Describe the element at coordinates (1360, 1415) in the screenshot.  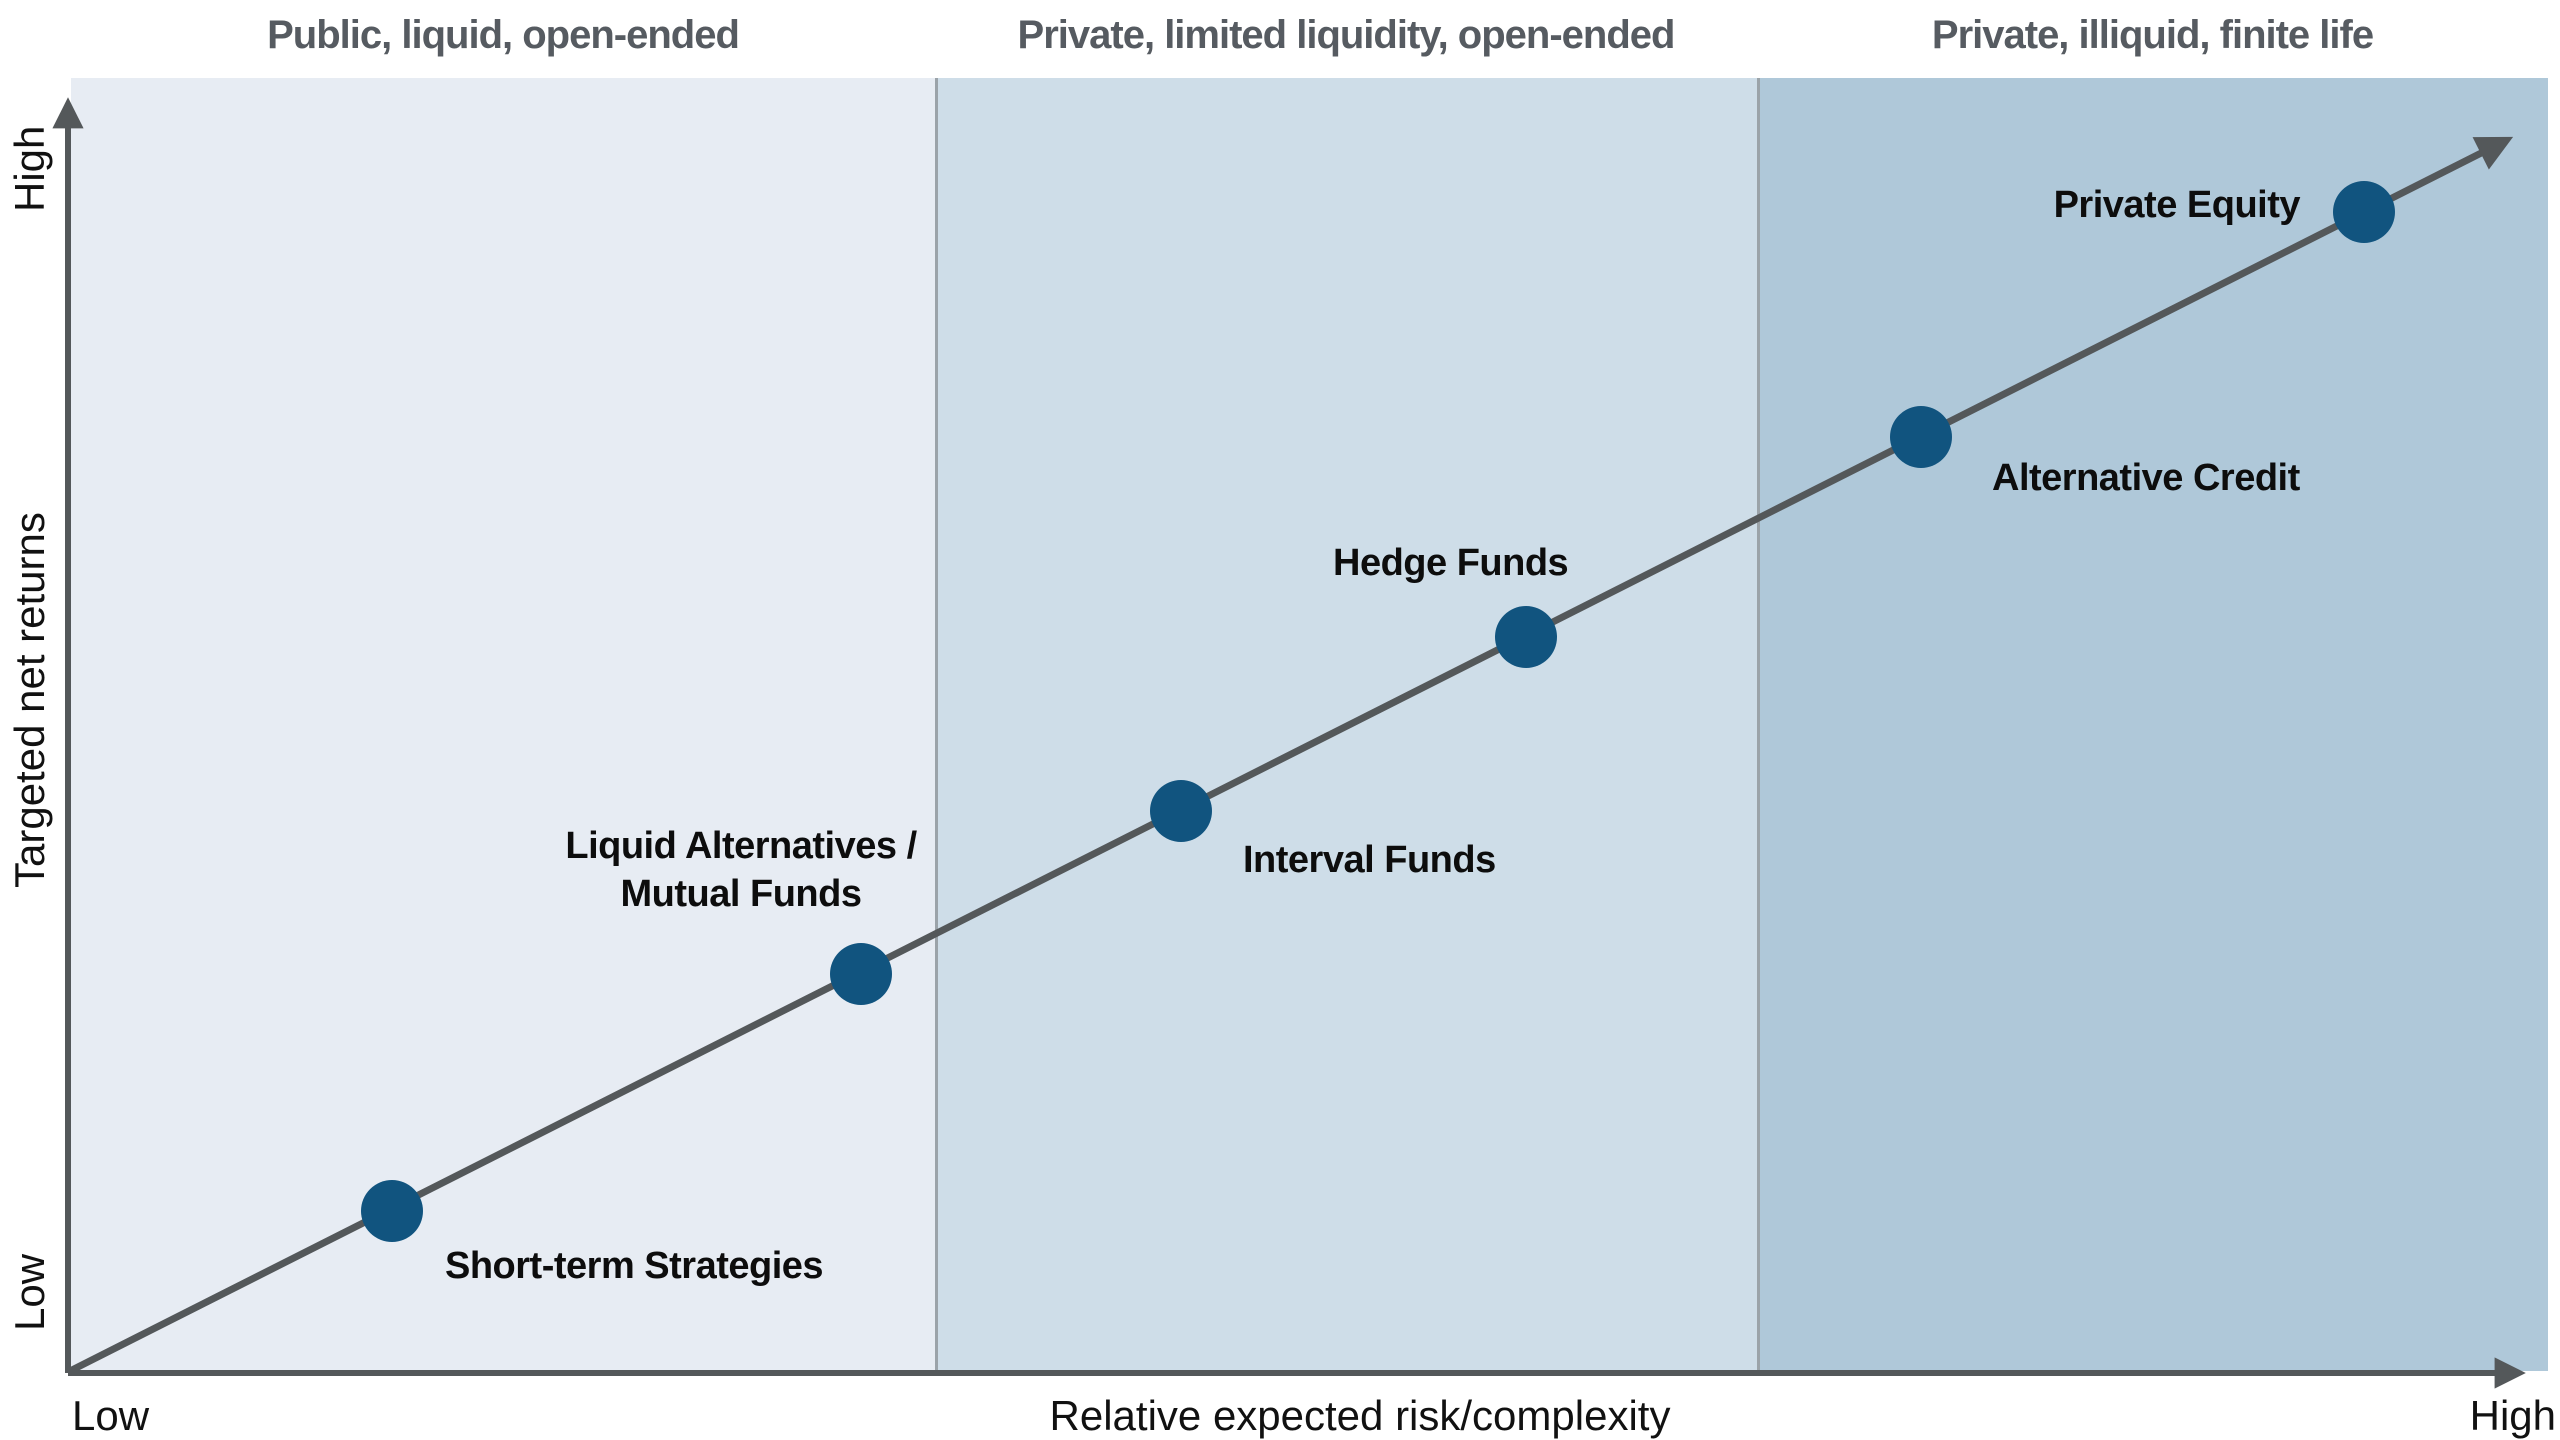
I see `x-axis-title: Relative expected risk/complexity` at that location.